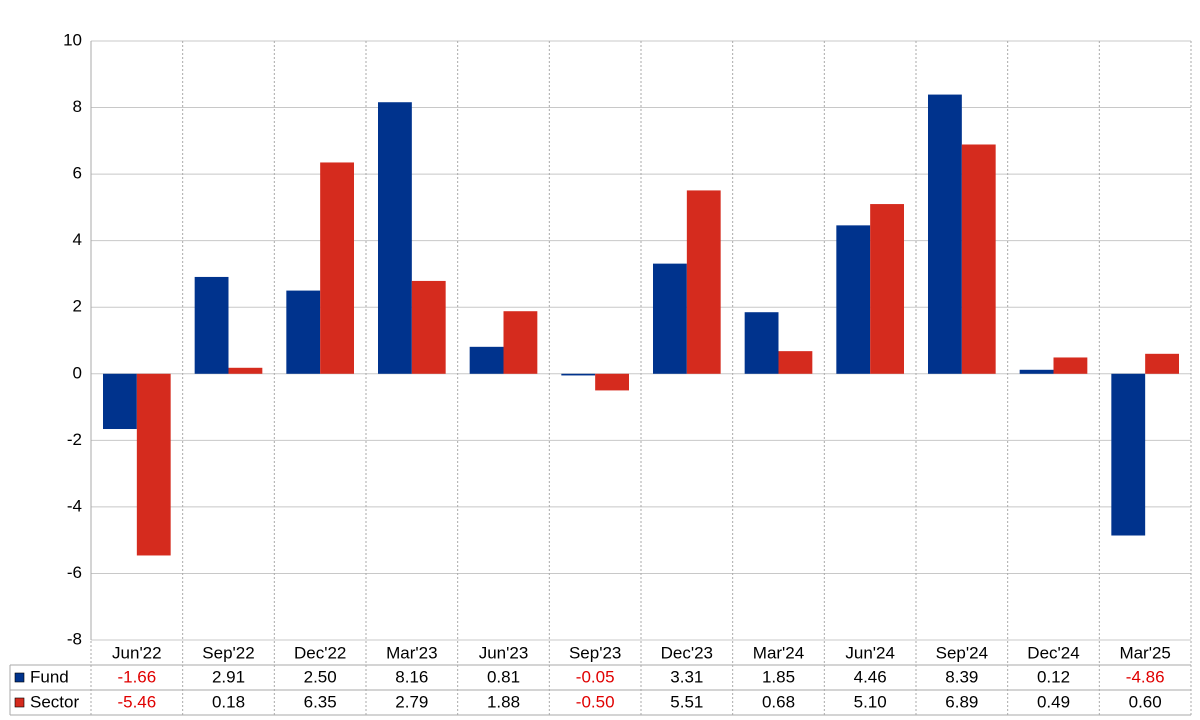 This screenshot has width=1200, height=720. I want to click on x-tick-label: Mar'23, so click(411, 652).